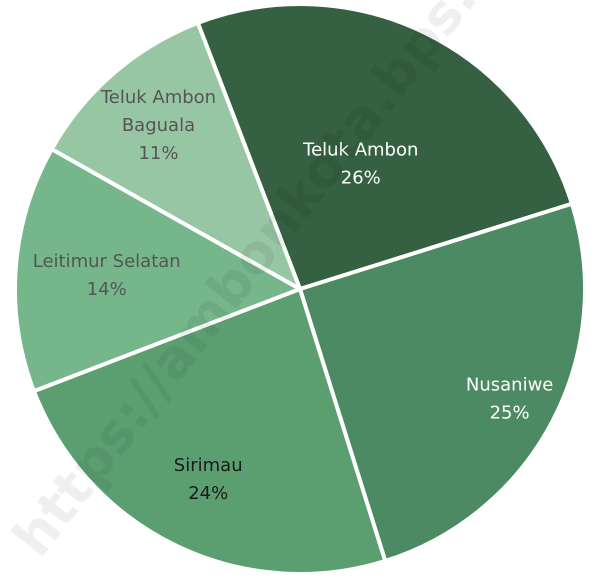 The width and height of the screenshot is (591, 578). I want to click on slice-percent: 11%, so click(158, 153).